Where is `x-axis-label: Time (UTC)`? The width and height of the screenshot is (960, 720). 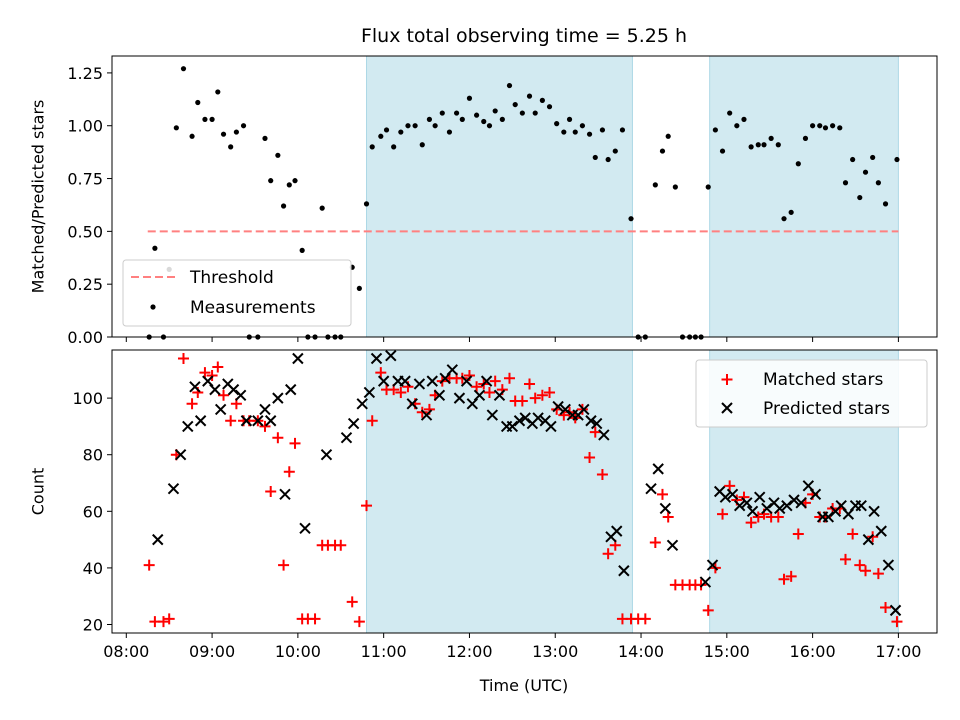 x-axis-label: Time (UTC) is located at coordinates (523, 685).